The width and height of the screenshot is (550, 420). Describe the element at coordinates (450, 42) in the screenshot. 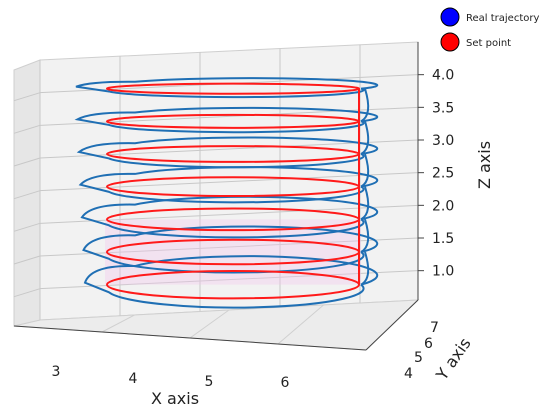

I see `legend-marker-set-point` at that location.